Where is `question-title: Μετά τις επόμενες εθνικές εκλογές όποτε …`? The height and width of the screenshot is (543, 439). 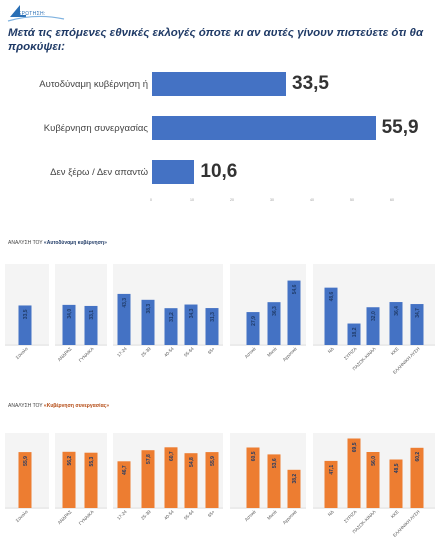
question-title: Μετά τις επόμενες εθνικές εκλογές όποτε … is located at coordinates (216, 40).